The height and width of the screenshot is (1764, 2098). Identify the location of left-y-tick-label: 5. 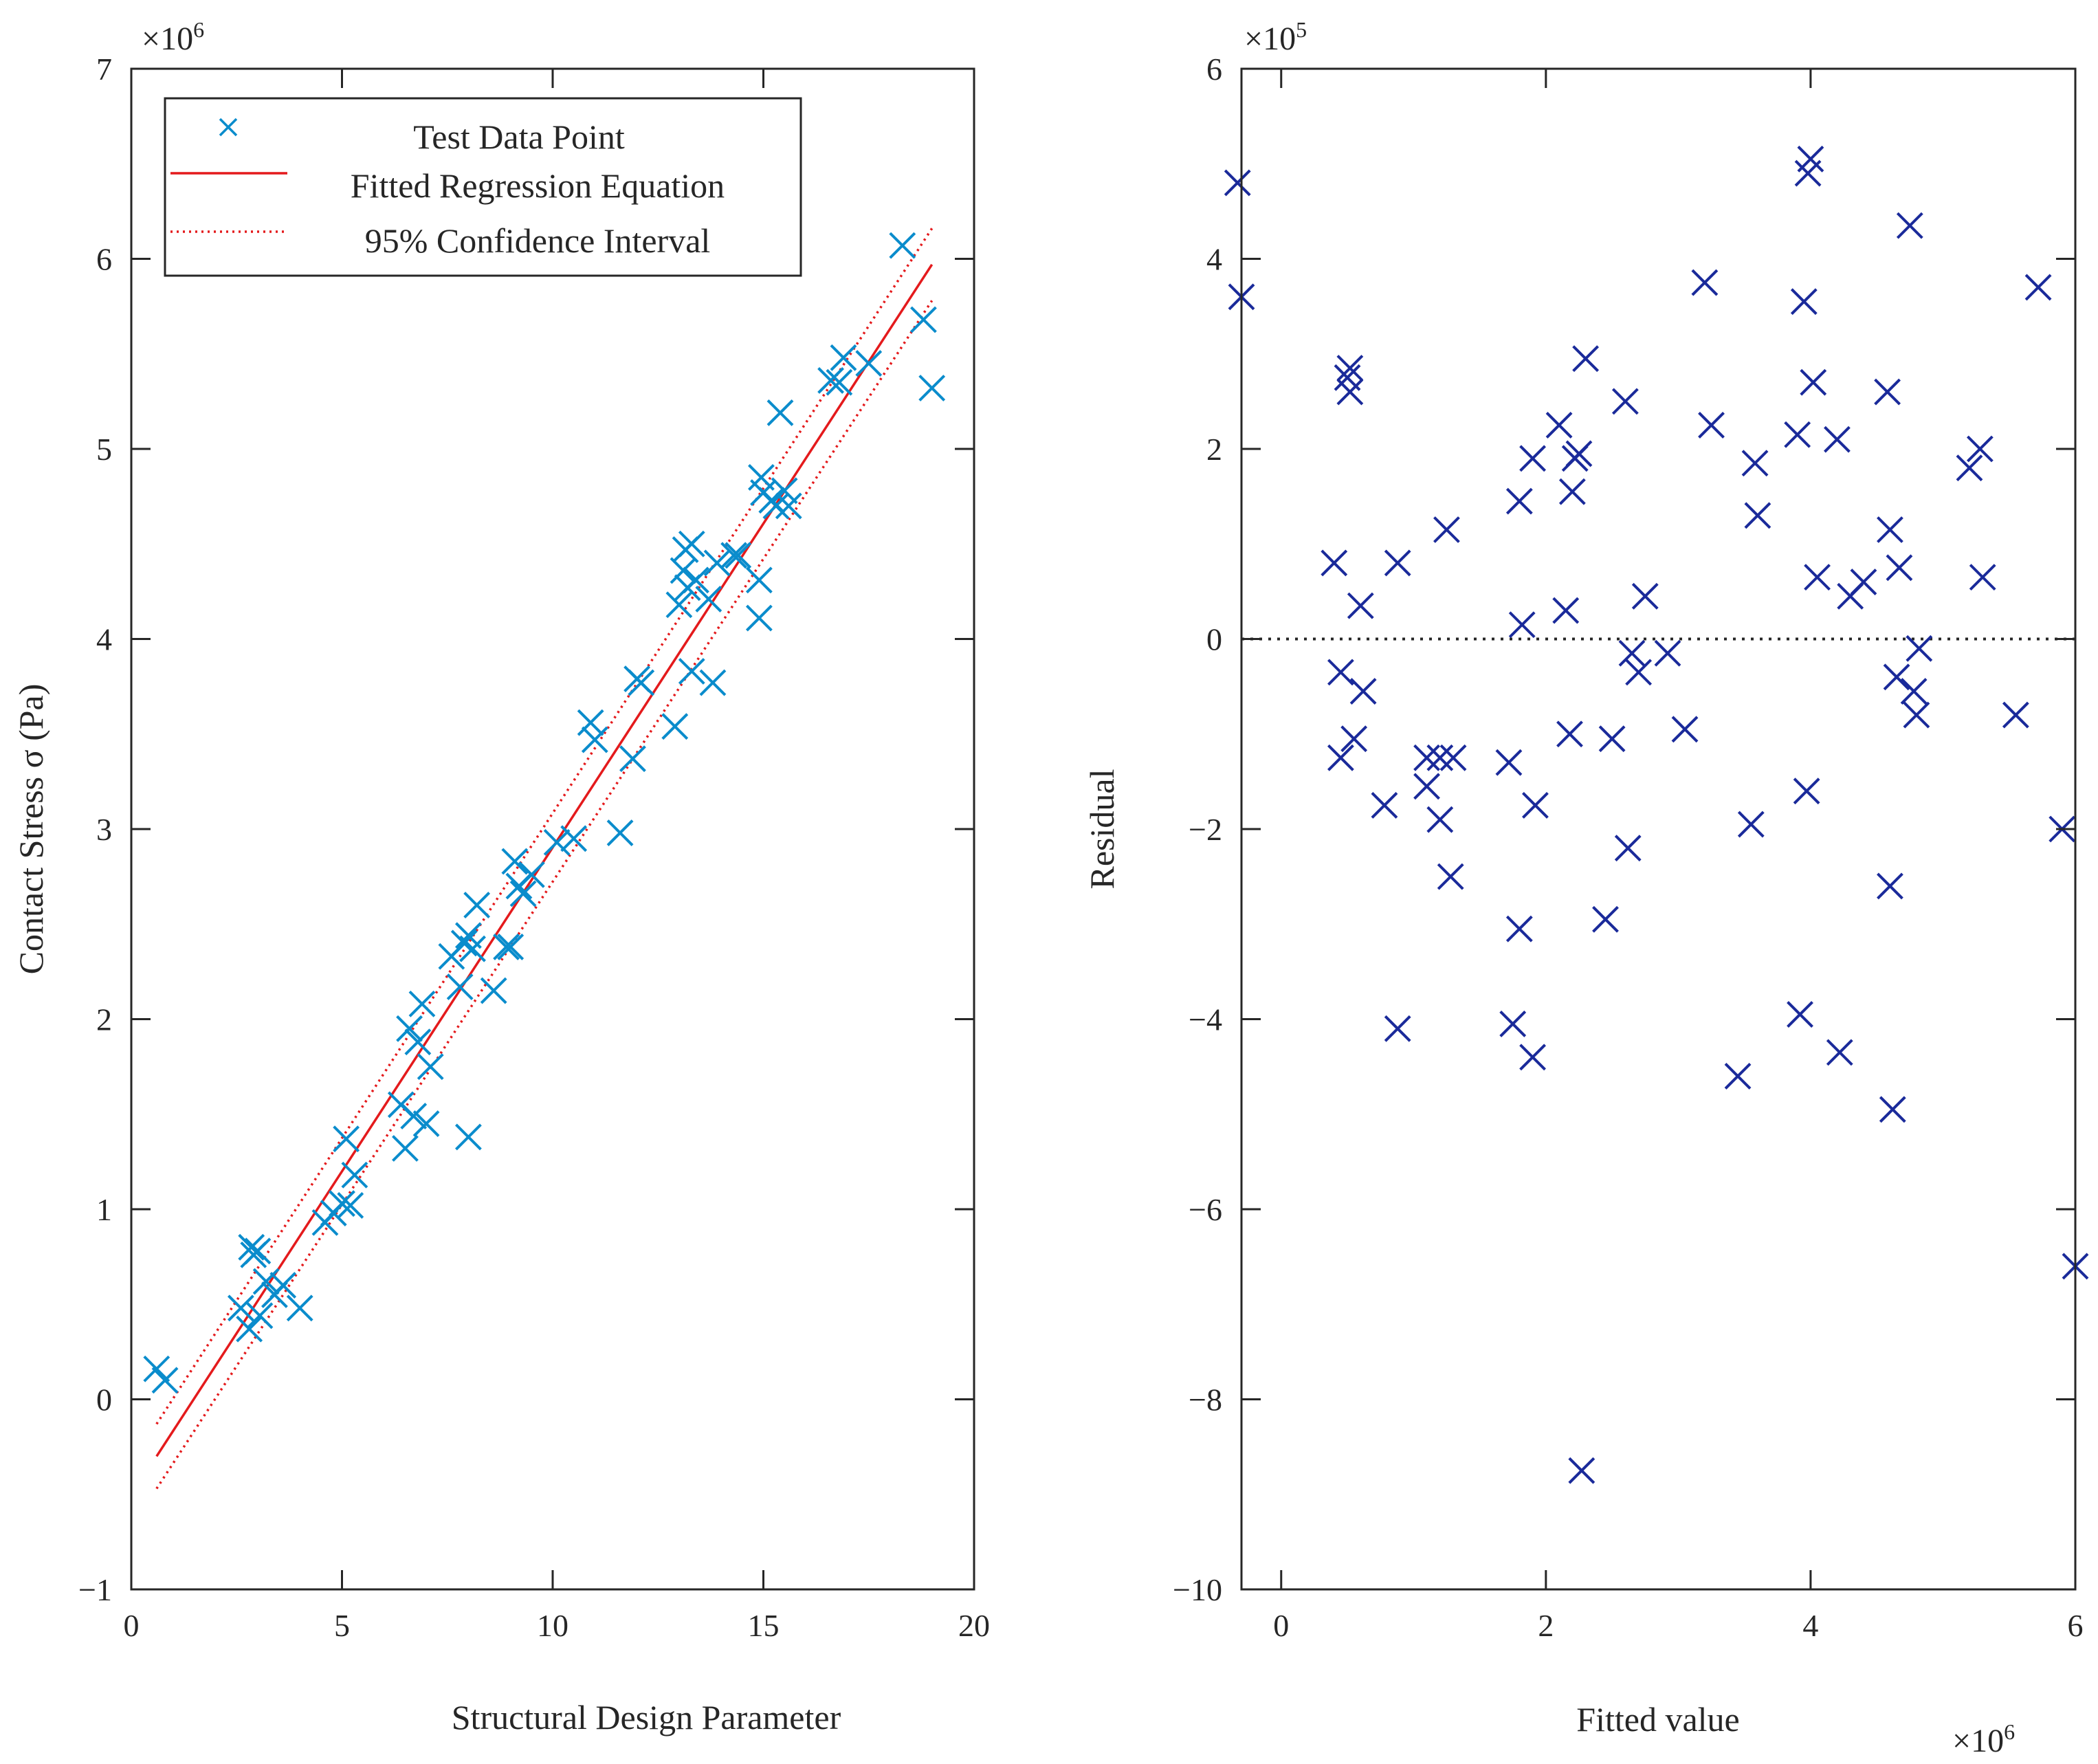
(104, 450).